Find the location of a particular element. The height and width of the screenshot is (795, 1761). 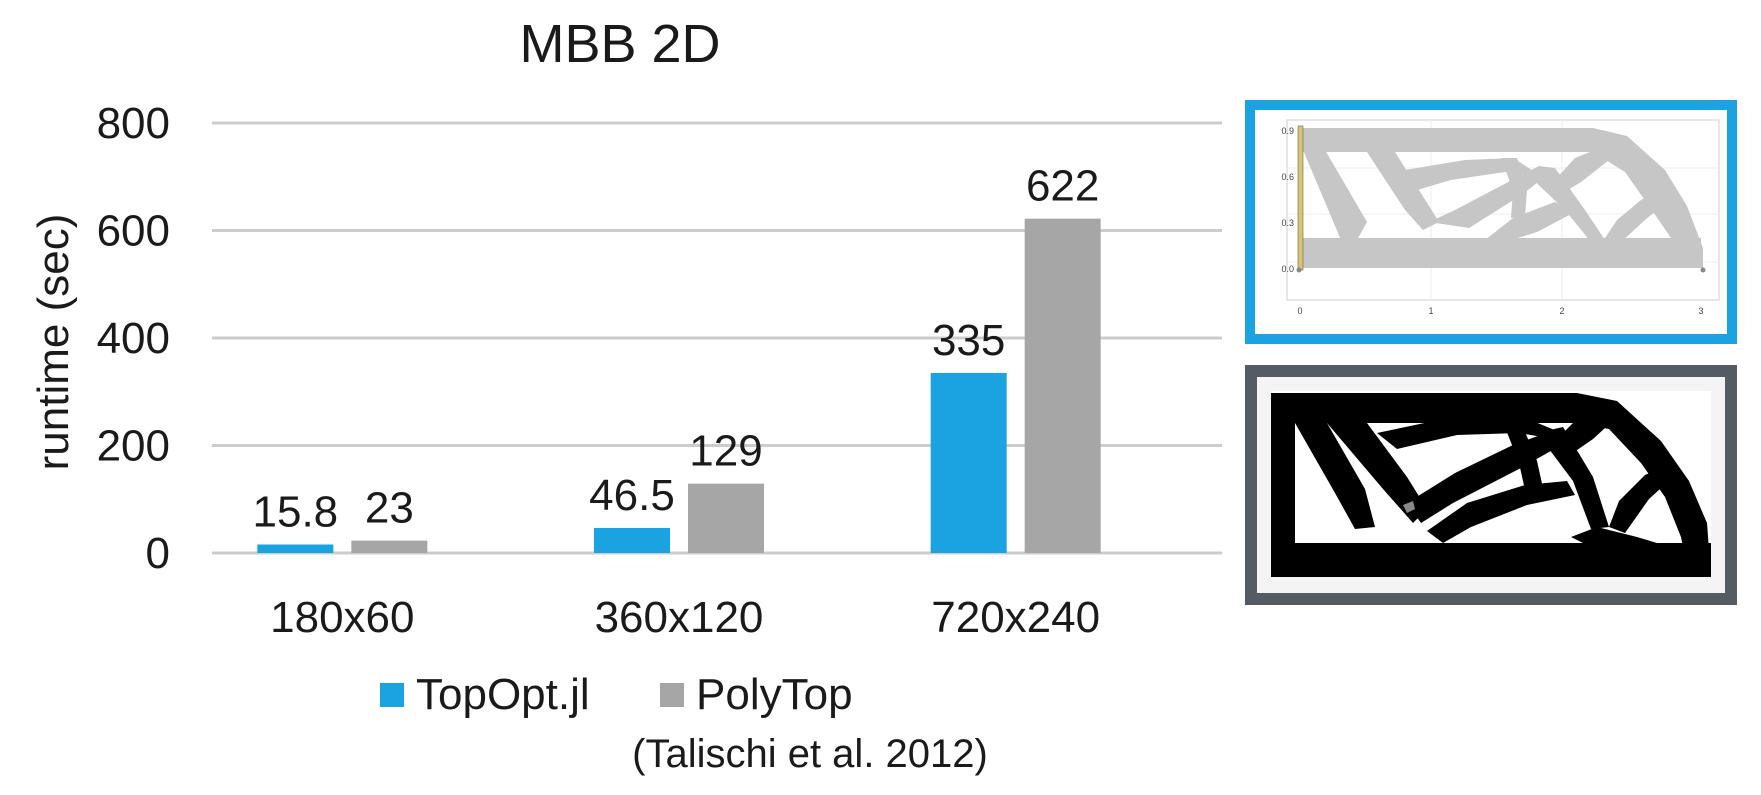

chart-title: MBB 2D is located at coordinates (619, 44).